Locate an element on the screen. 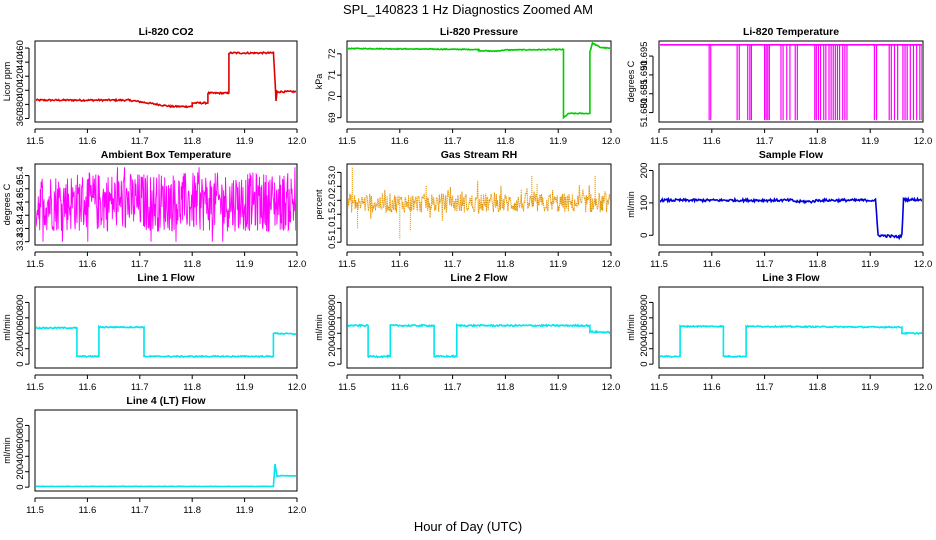 This screenshot has height=540, width=936. y-tick-label: 72 is located at coordinates (332, 54).